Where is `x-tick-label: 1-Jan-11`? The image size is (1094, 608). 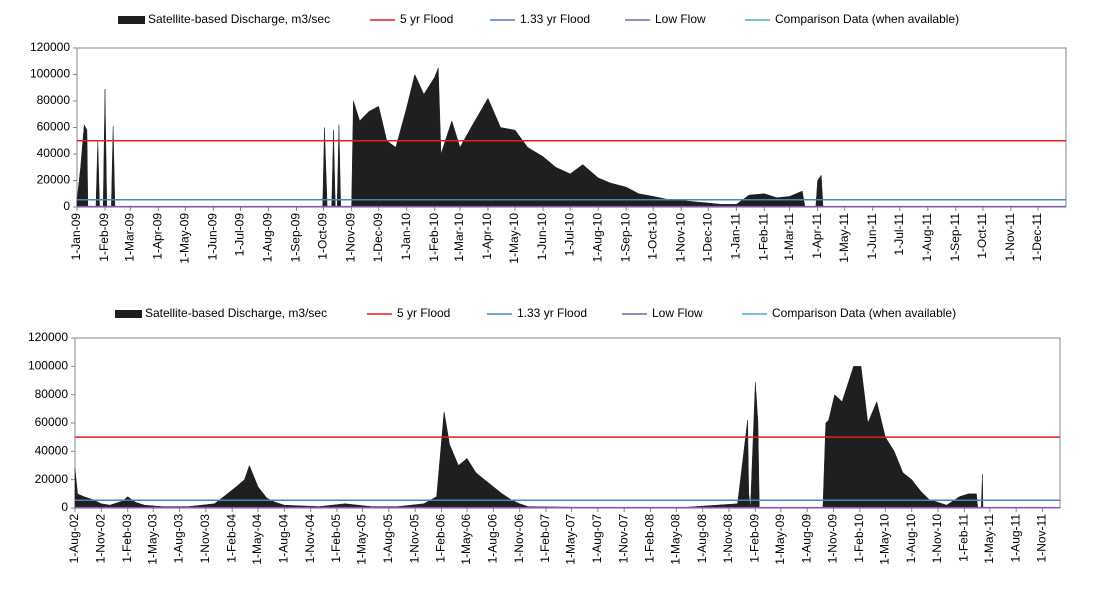 x-tick-label: 1-Jan-11 is located at coordinates (736, 236).